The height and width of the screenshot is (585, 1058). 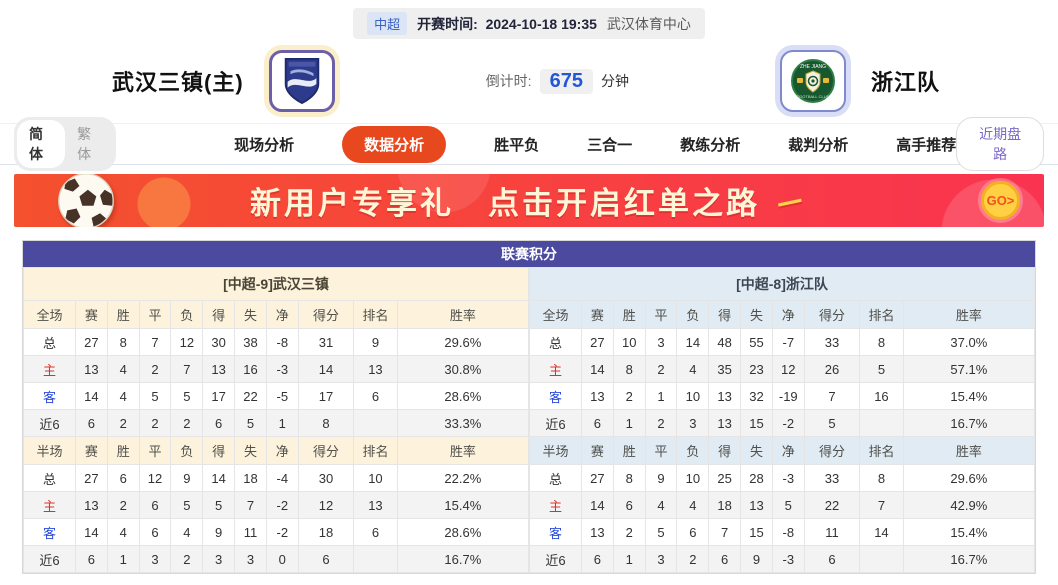 I want to click on table-row: 主 14 6 4 4 18 13 5 22 7 42.9%, so click(x=782, y=505).